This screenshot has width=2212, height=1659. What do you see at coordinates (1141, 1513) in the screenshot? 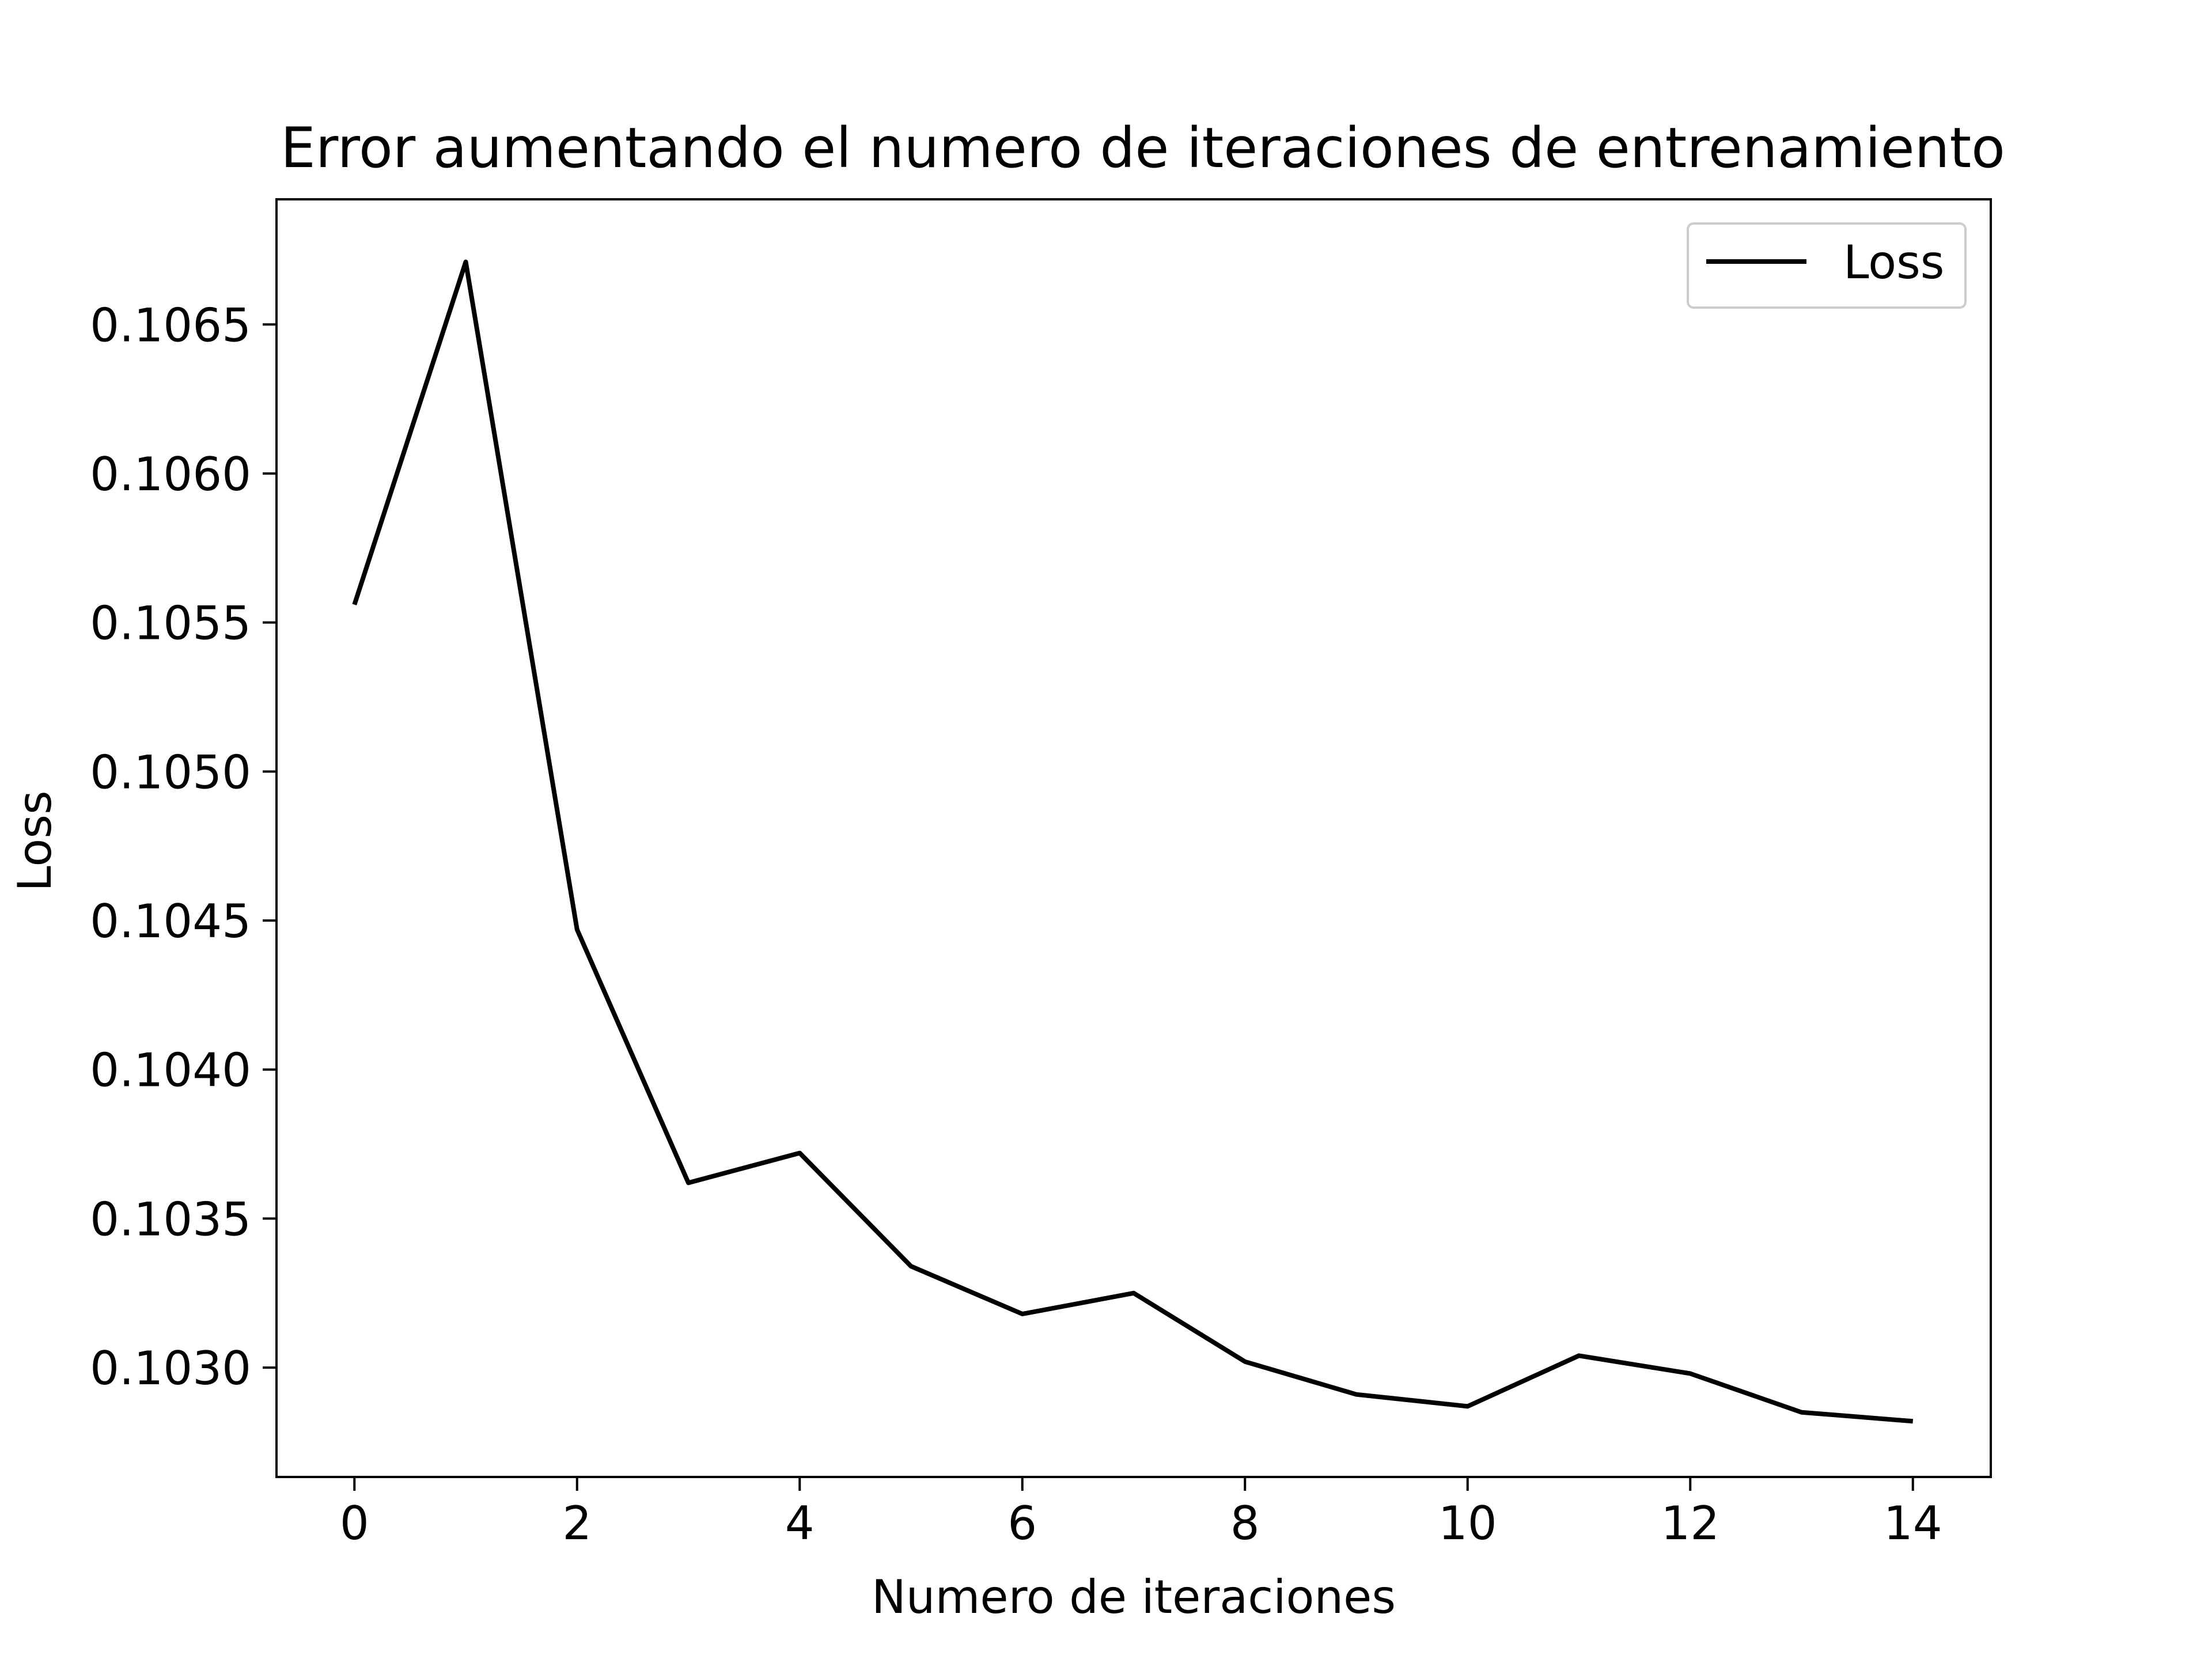
I see `x-ticks: 0 2 4 6 8 10 12 14` at bounding box center [1141, 1513].